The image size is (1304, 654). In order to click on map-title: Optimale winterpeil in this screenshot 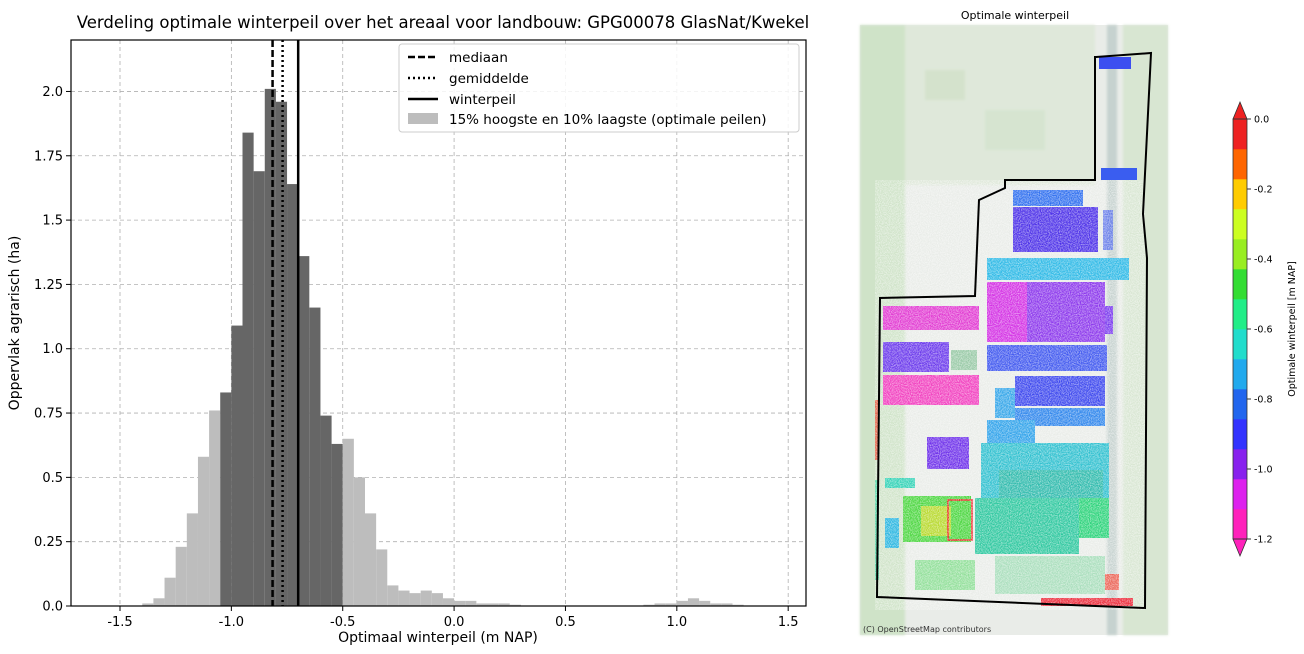, I will do `click(1015, 15)`.